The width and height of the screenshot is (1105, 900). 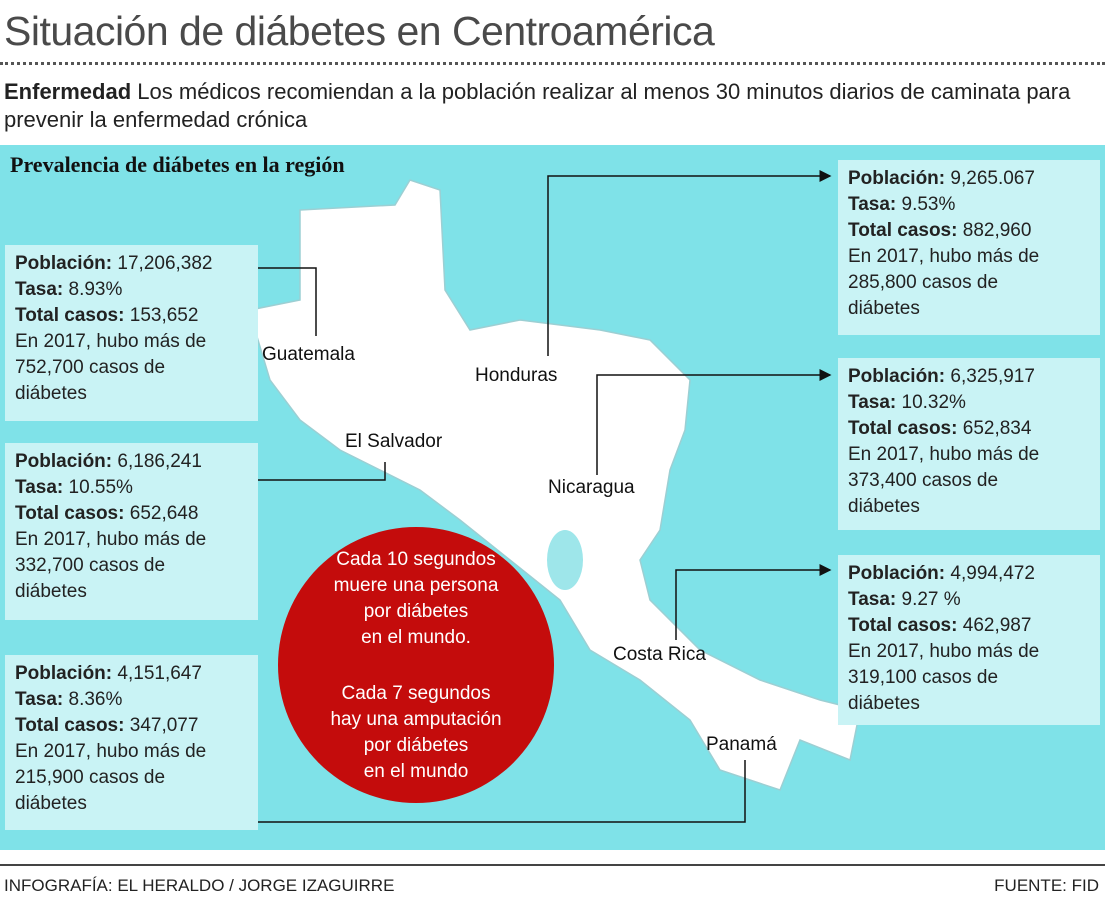 I want to click on stat-line: Población: 6,186,241, so click(x=131, y=462).